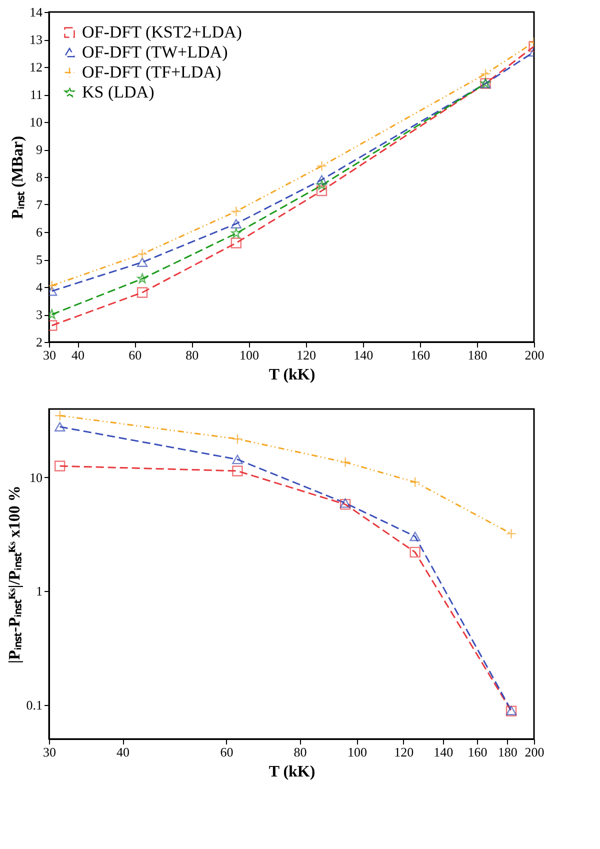  I want to click on y-tick-label: 1, so click(39, 591).